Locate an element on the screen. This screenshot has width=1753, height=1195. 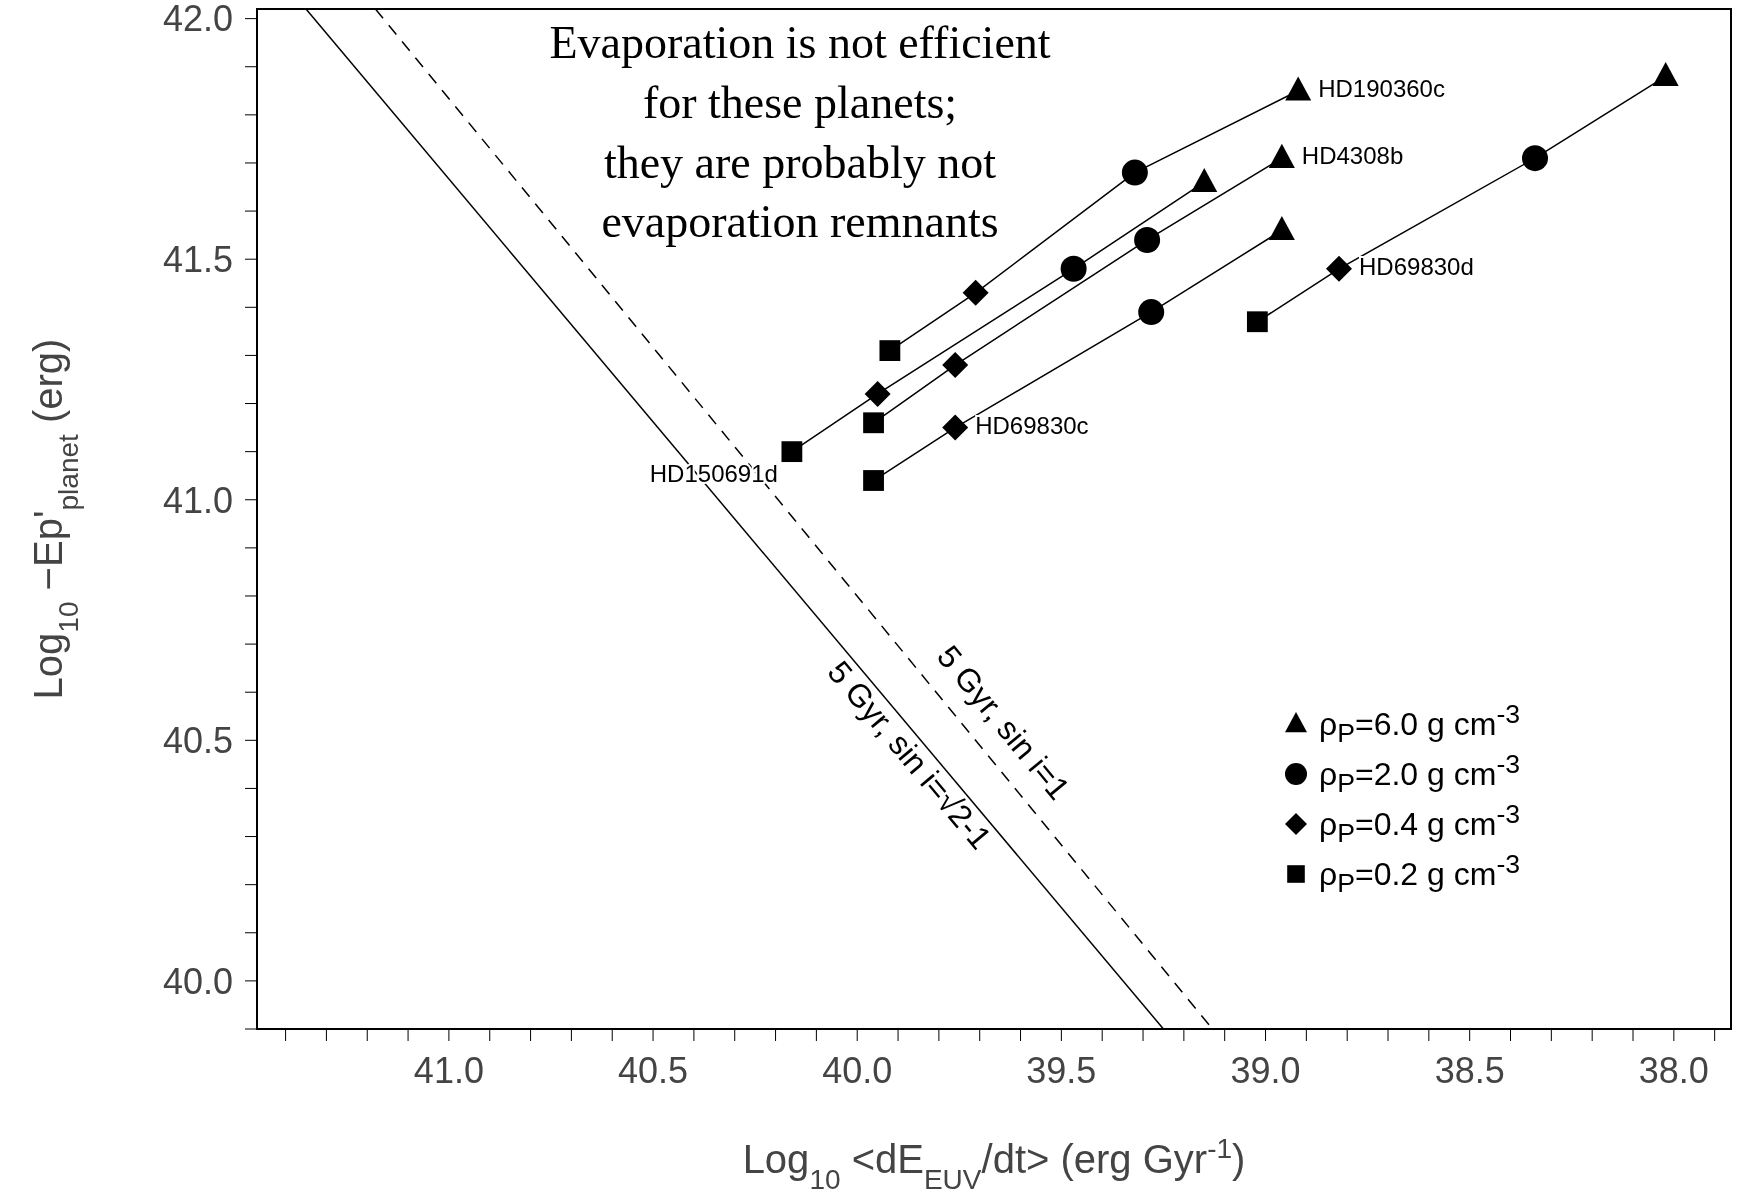
x-axis-title: Log$_{10}$ <dE$_{EUV}$/dt> (erg Gyr$^{-1}$) is located at coordinates (994, 1163).